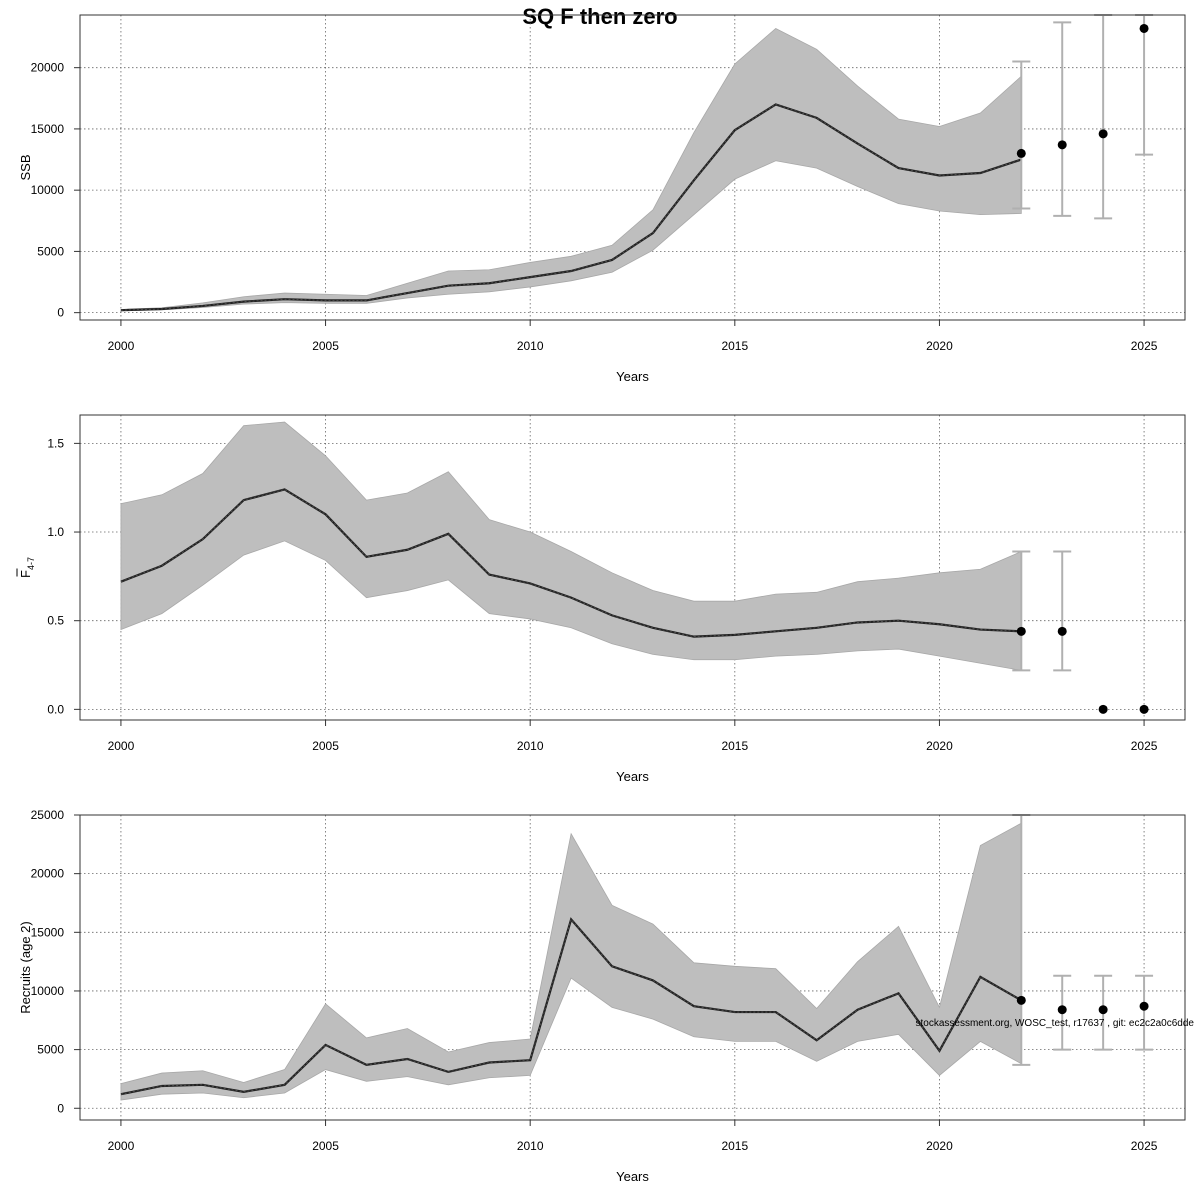 This screenshot has width=1200, height=1200. I want to click on recruits-ytick-label-1: 5000, so click(50, 1050).